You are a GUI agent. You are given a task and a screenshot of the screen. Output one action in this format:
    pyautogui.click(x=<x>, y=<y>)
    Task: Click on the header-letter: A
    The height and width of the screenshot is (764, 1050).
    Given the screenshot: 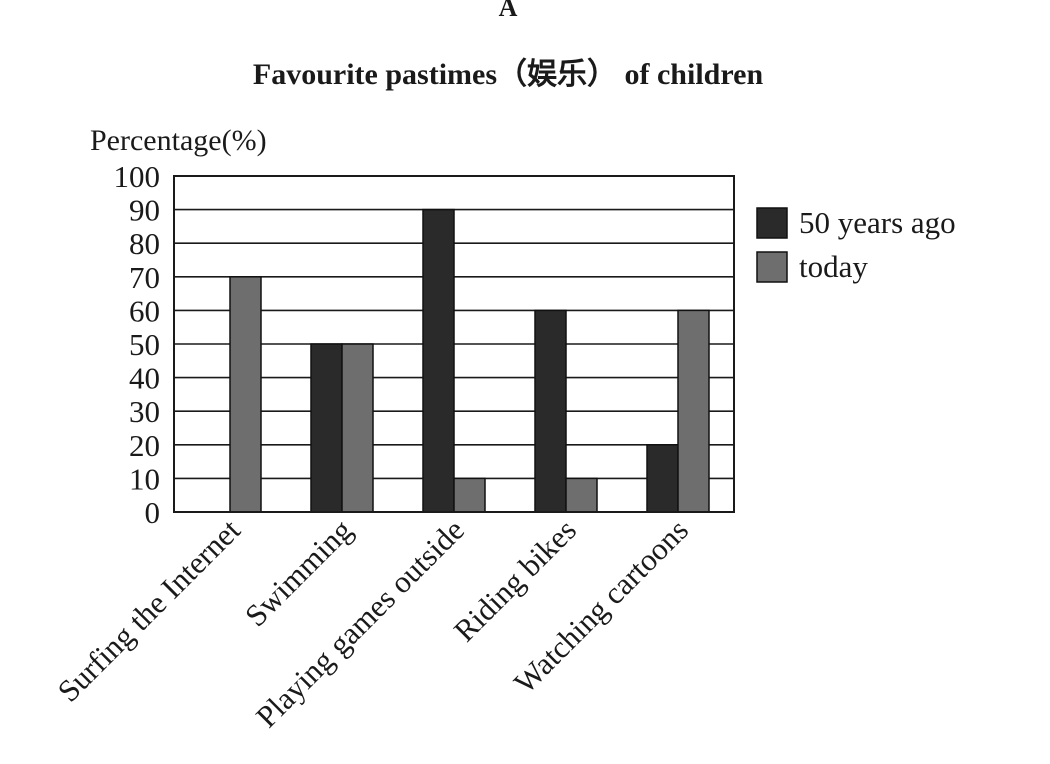 What is the action you would take?
    pyautogui.click(x=508, y=11)
    